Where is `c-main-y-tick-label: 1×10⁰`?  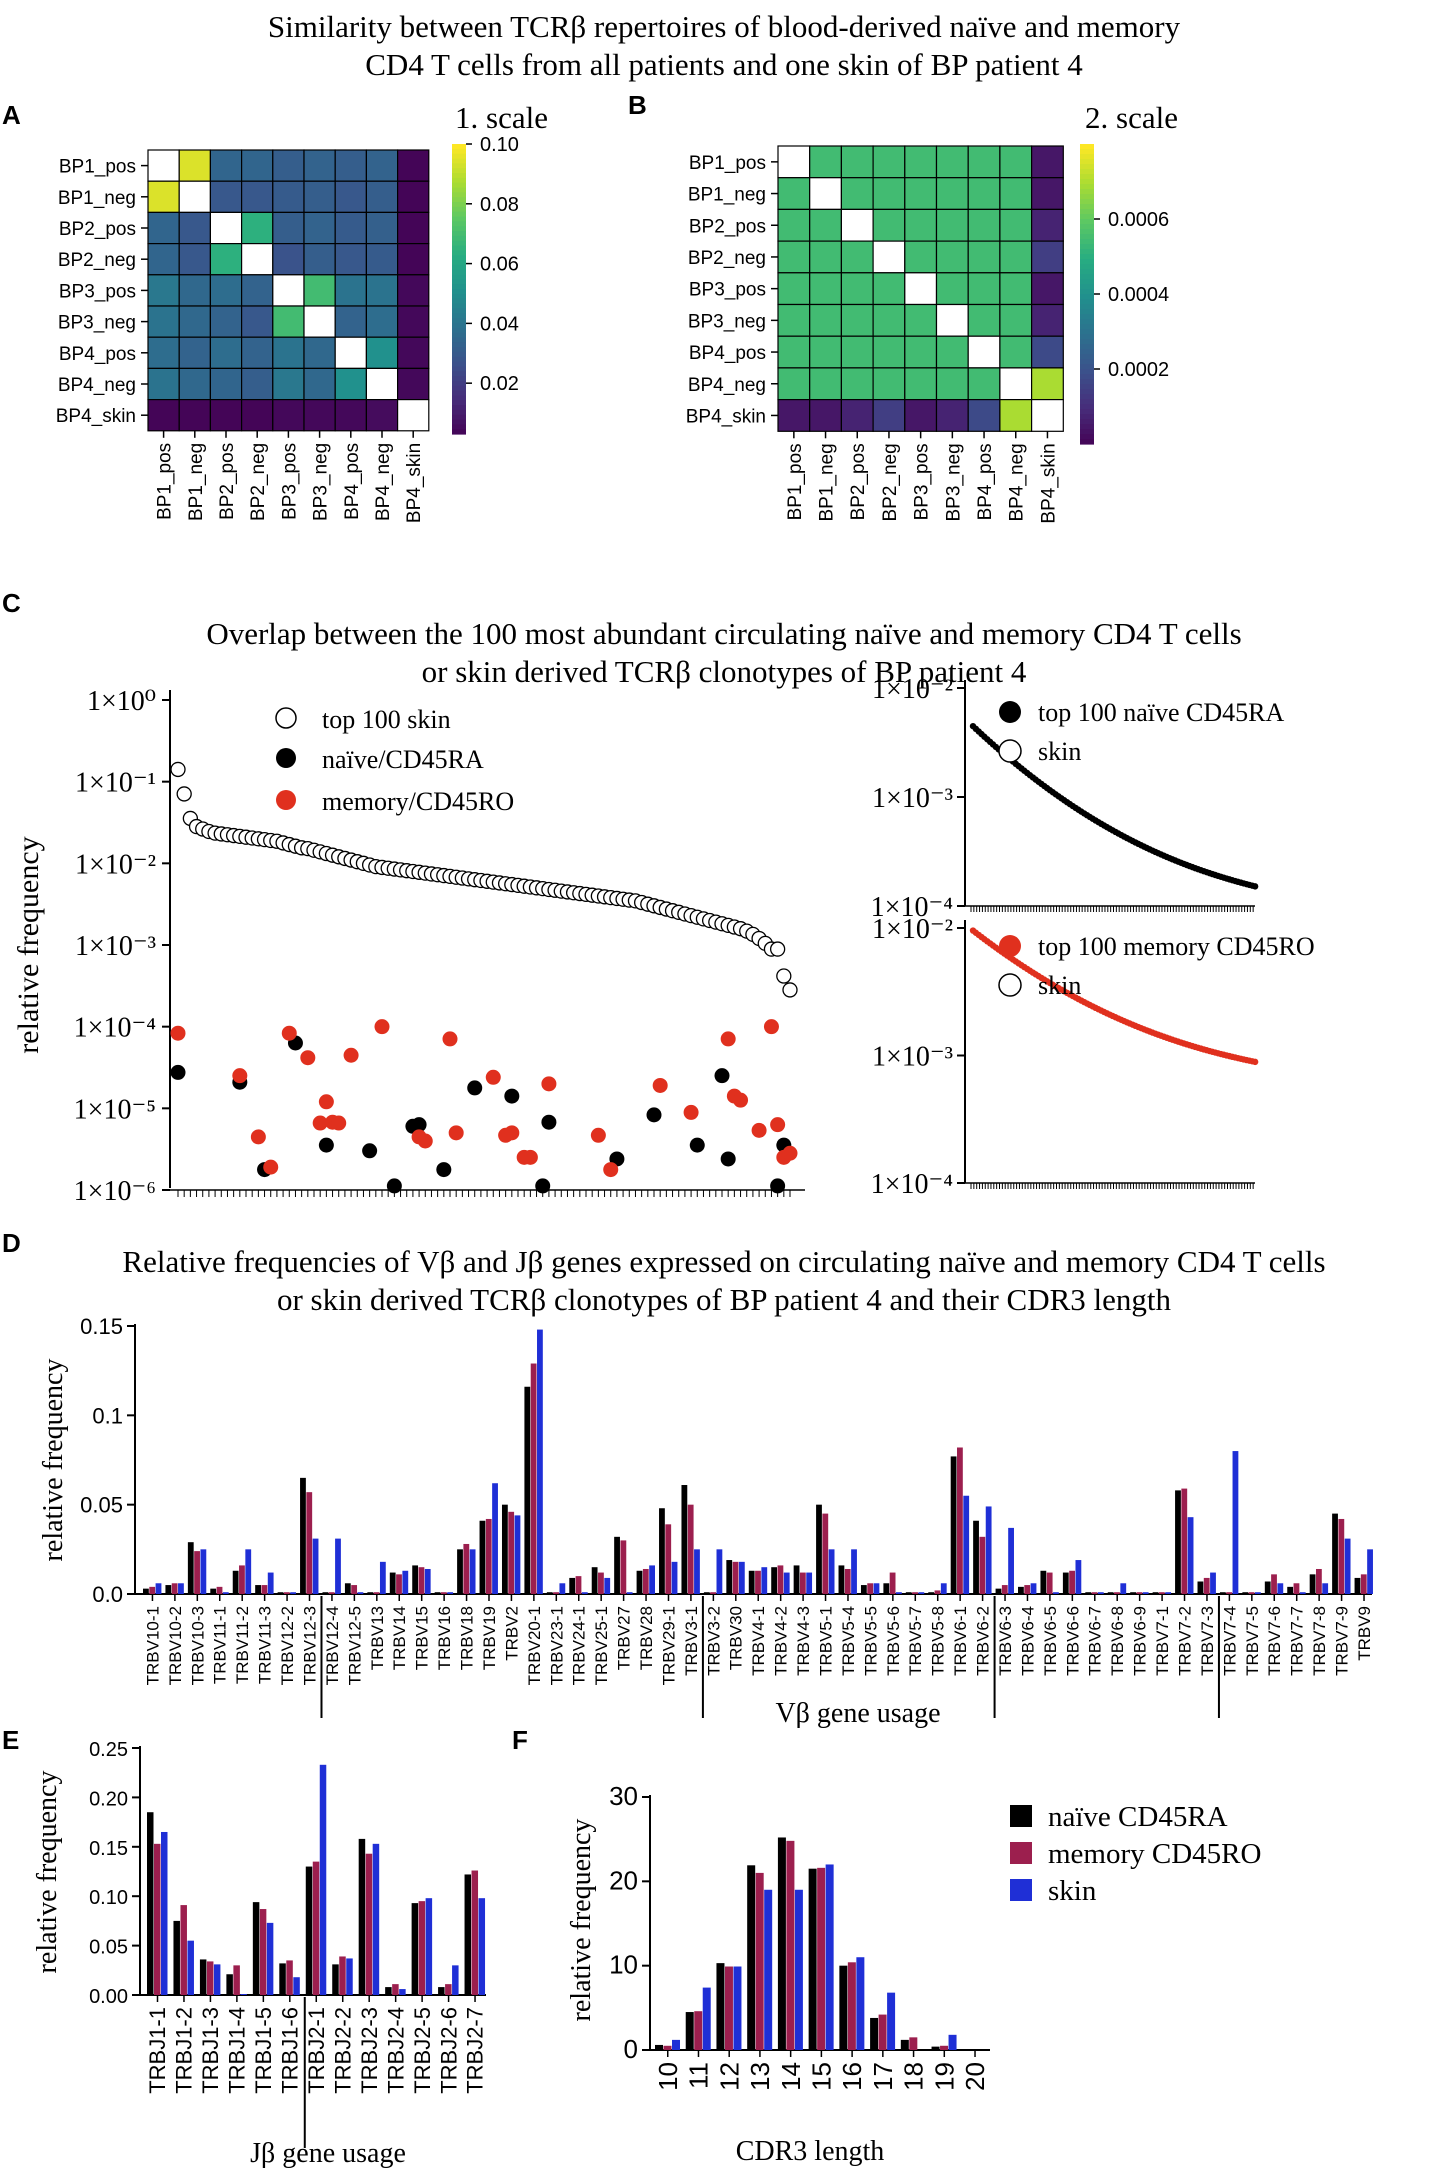
c-main-y-tick-label: 1×10⁰ is located at coordinates (121, 701).